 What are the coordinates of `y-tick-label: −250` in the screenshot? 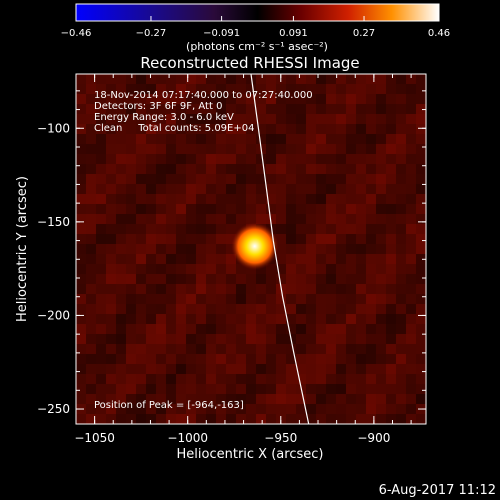 It's located at (53, 409).